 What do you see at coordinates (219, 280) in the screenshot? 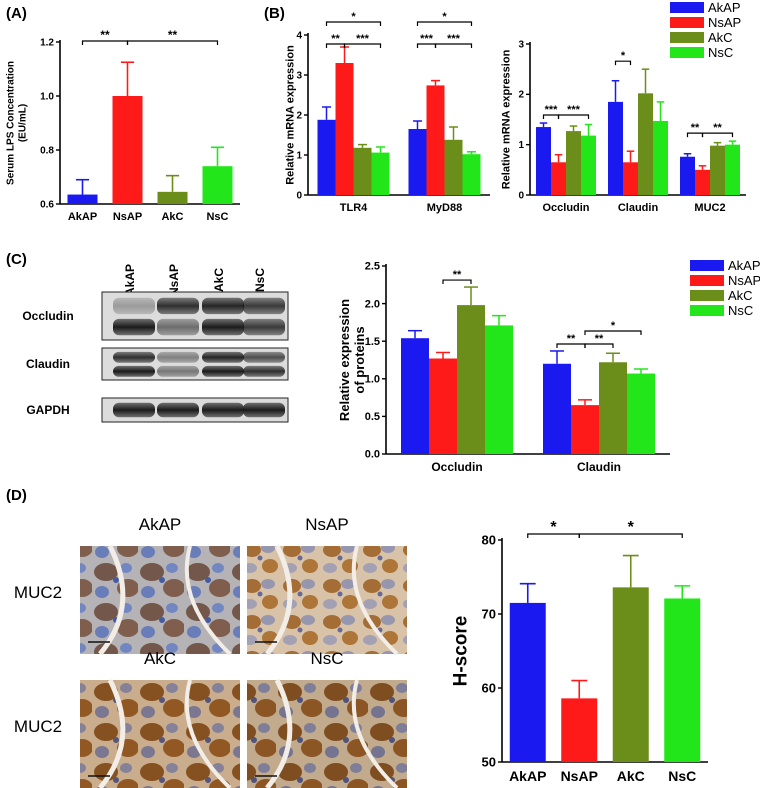
I see `blot-lane-label: AkC` at bounding box center [219, 280].